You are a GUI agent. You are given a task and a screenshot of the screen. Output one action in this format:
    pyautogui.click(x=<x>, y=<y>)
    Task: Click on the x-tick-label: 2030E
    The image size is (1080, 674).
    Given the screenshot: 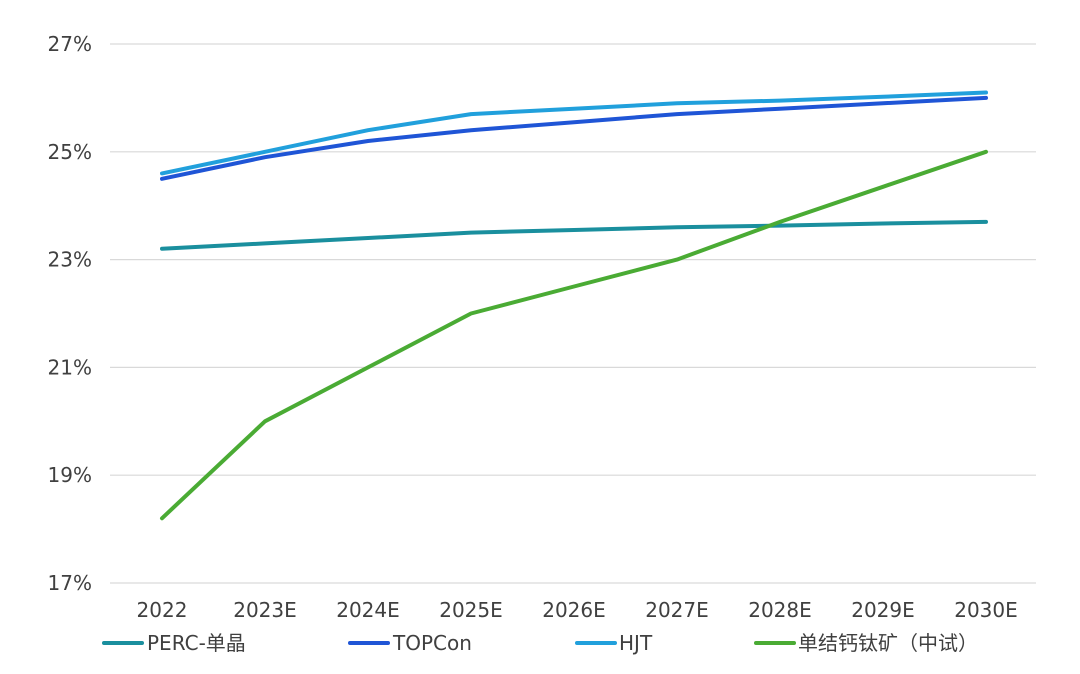 What is the action you would take?
    pyautogui.click(x=986, y=610)
    